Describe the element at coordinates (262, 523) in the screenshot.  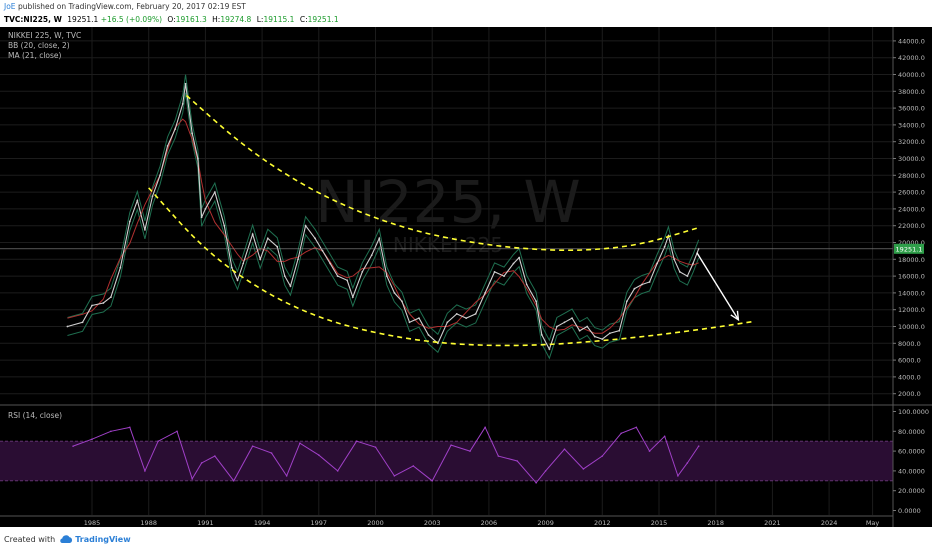
I see `time-tick-label: 1994` at that location.